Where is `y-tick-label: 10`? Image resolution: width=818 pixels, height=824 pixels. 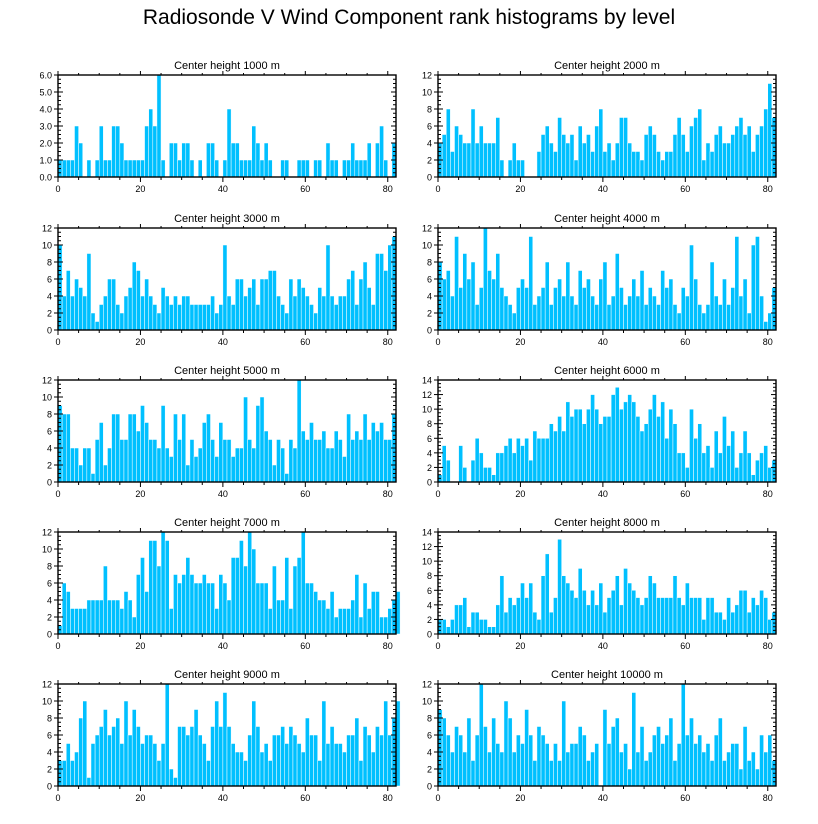
y-tick-label: 10 is located at coordinates (47, 398).